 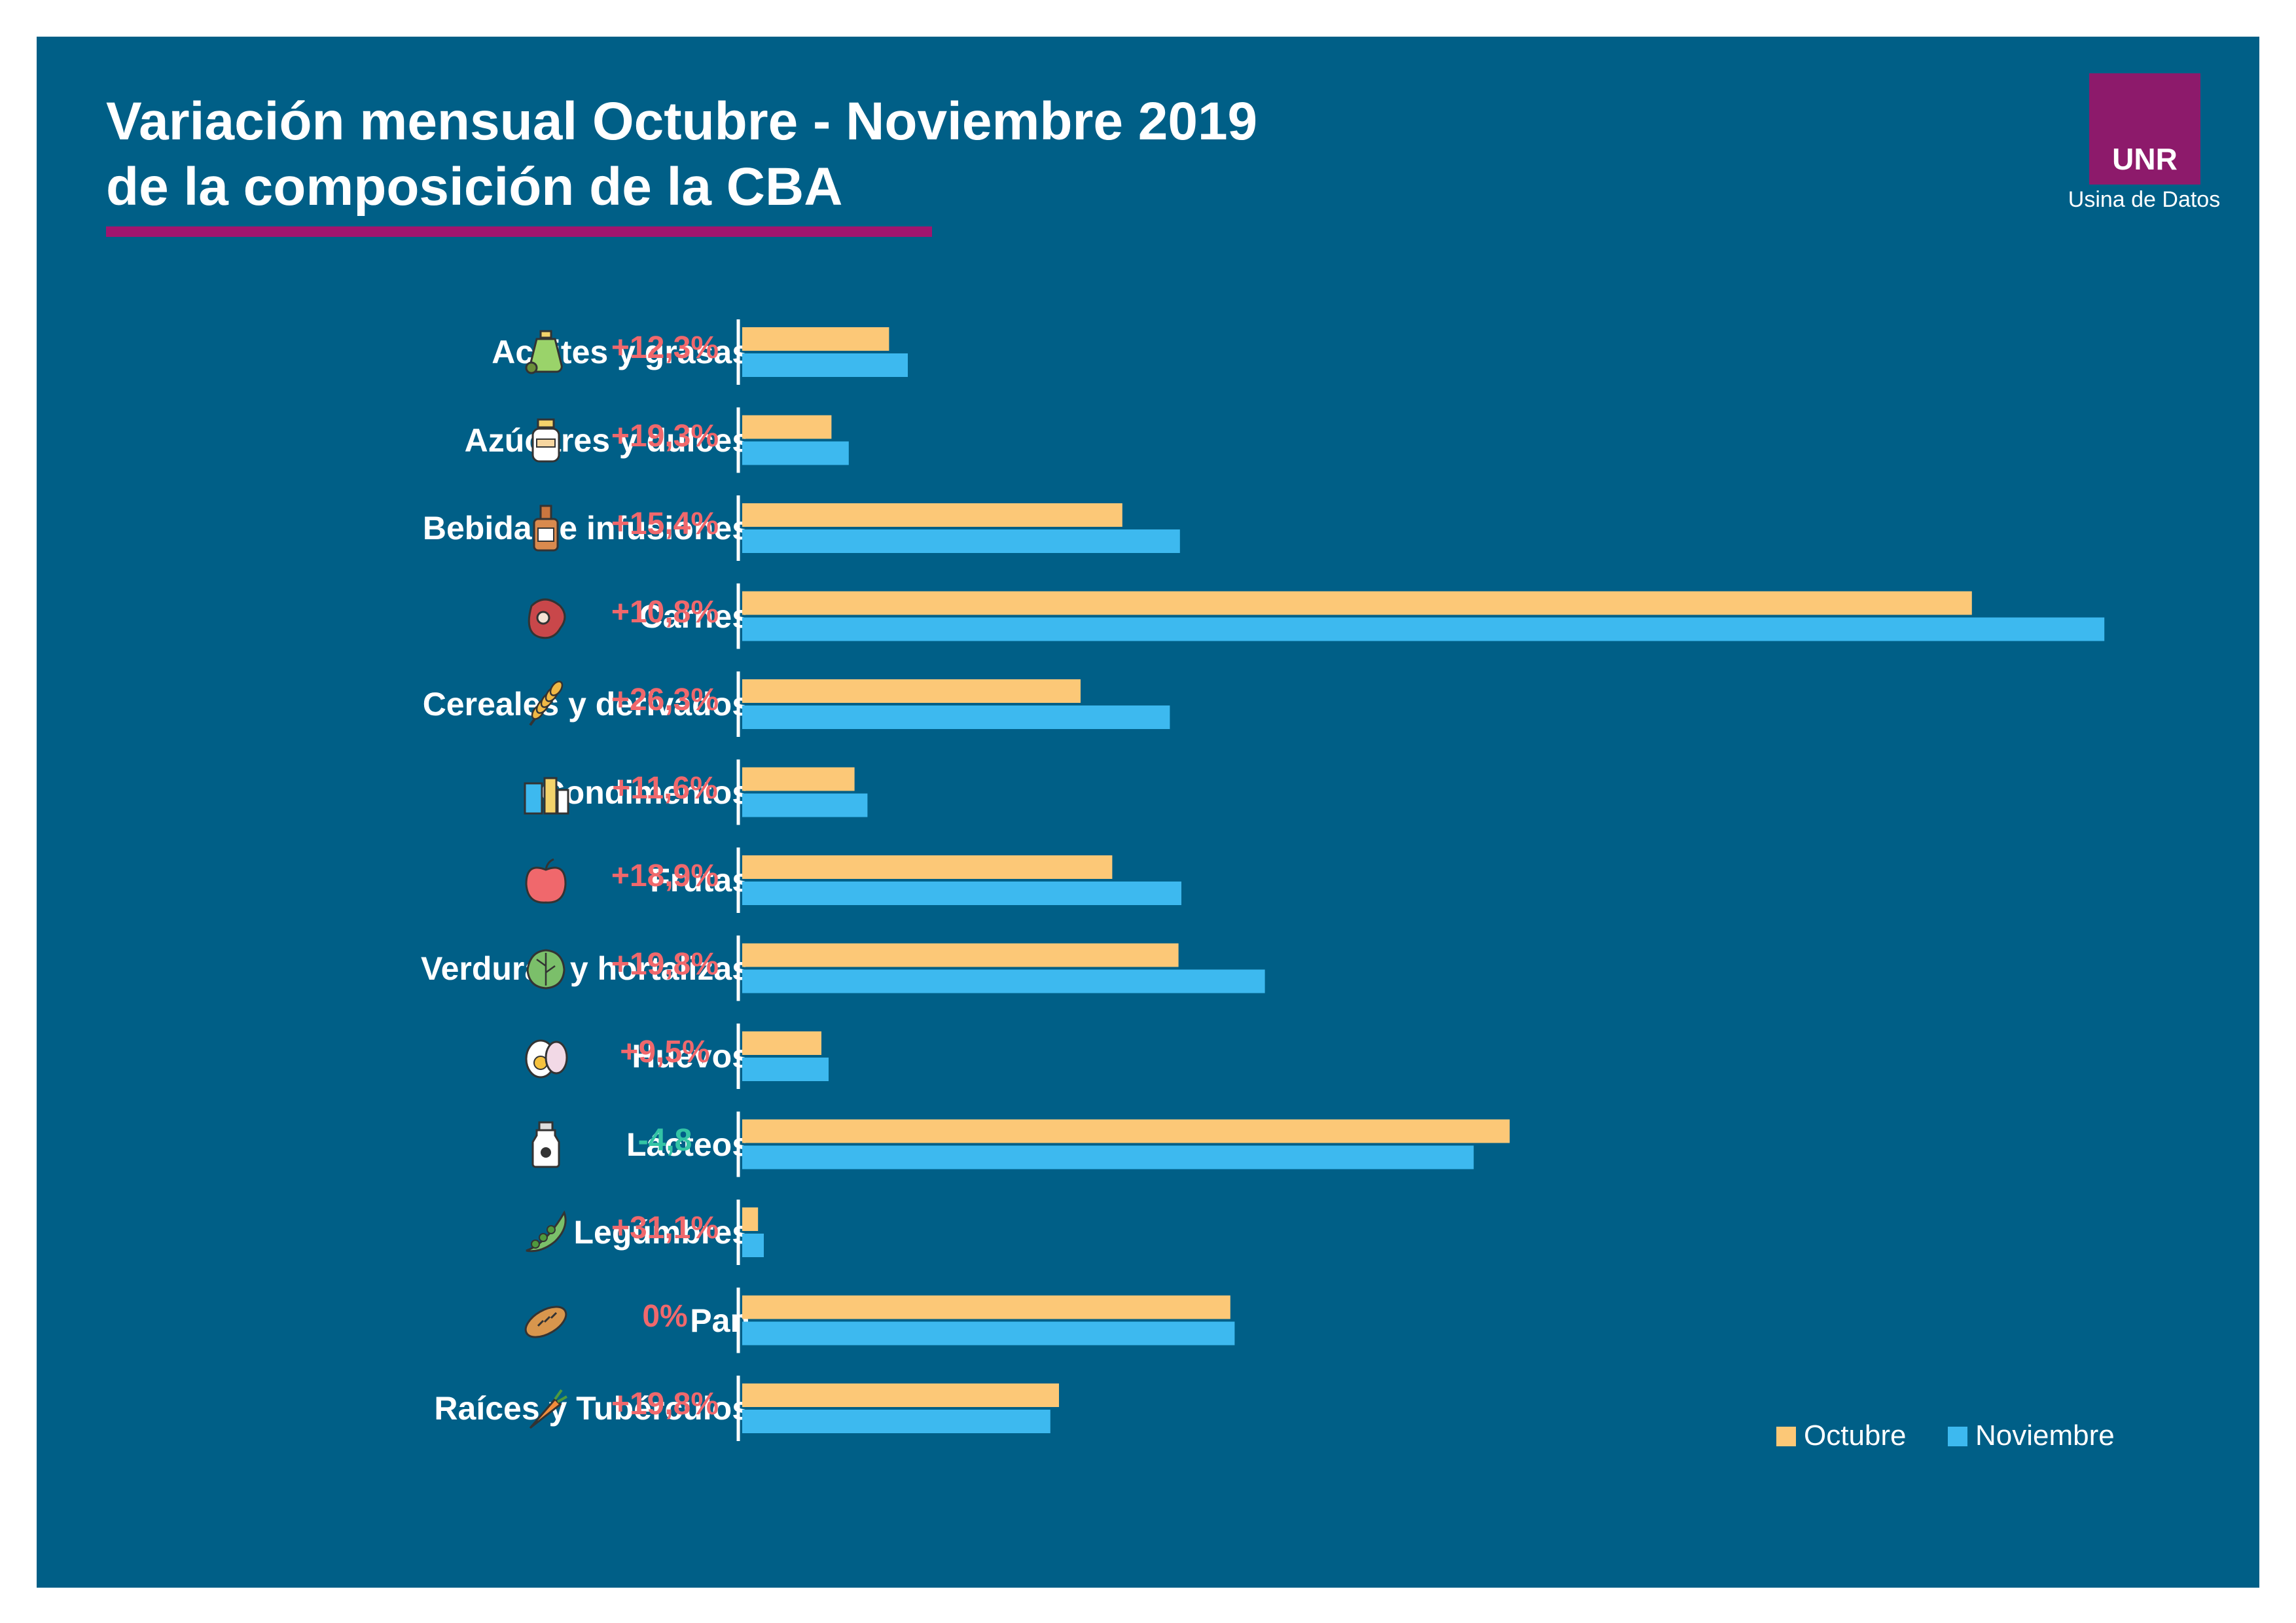 I want to click on legend-noviembre-label: Noviembre, so click(x=2045, y=1435).